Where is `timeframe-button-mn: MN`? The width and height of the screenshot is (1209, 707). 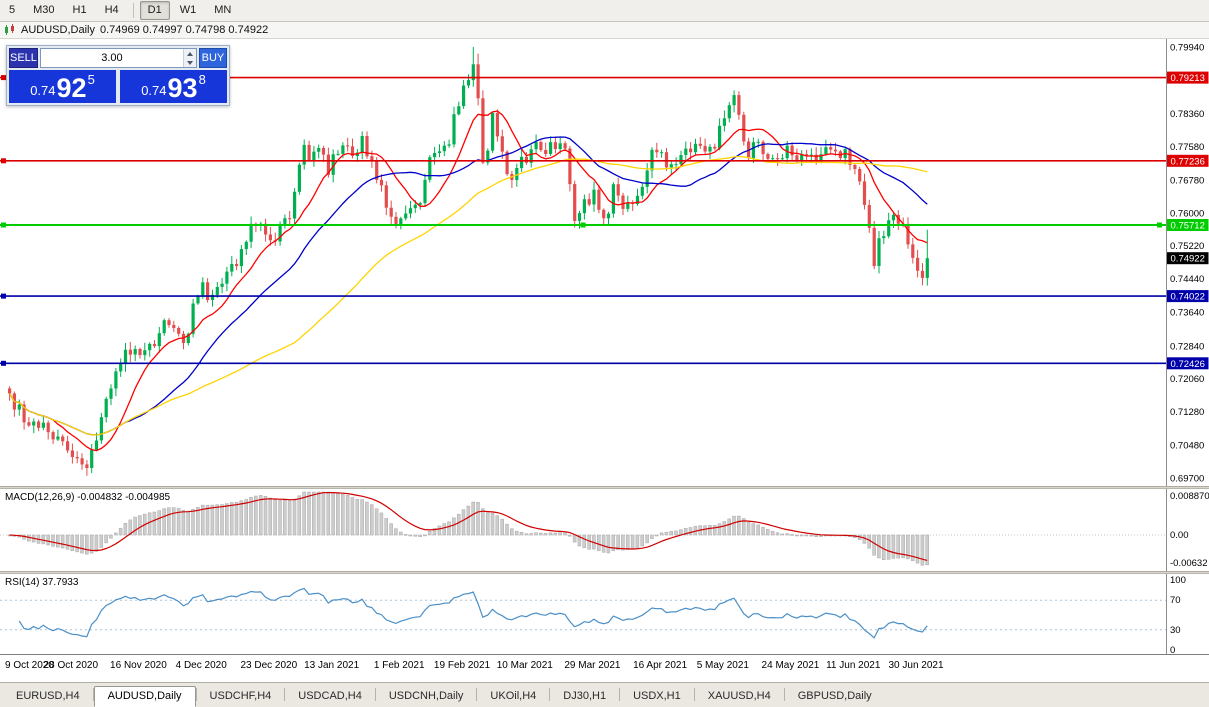
timeframe-button-mn: MN is located at coordinates (223, 10).